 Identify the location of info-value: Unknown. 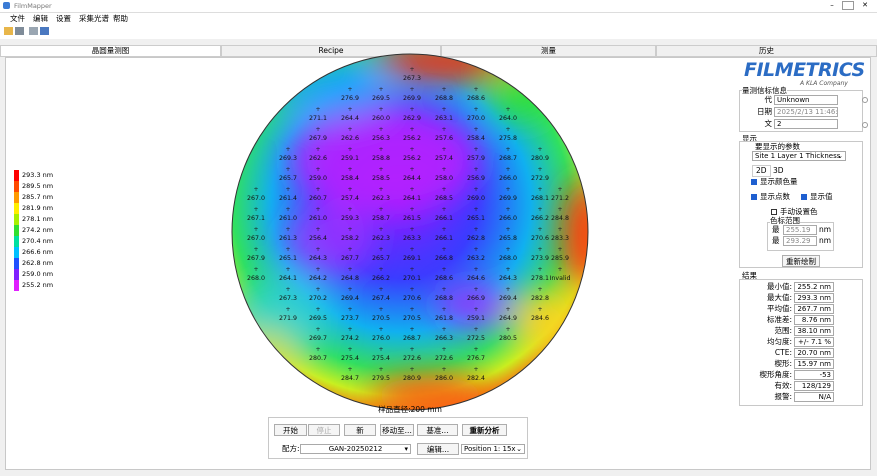
(806, 100).